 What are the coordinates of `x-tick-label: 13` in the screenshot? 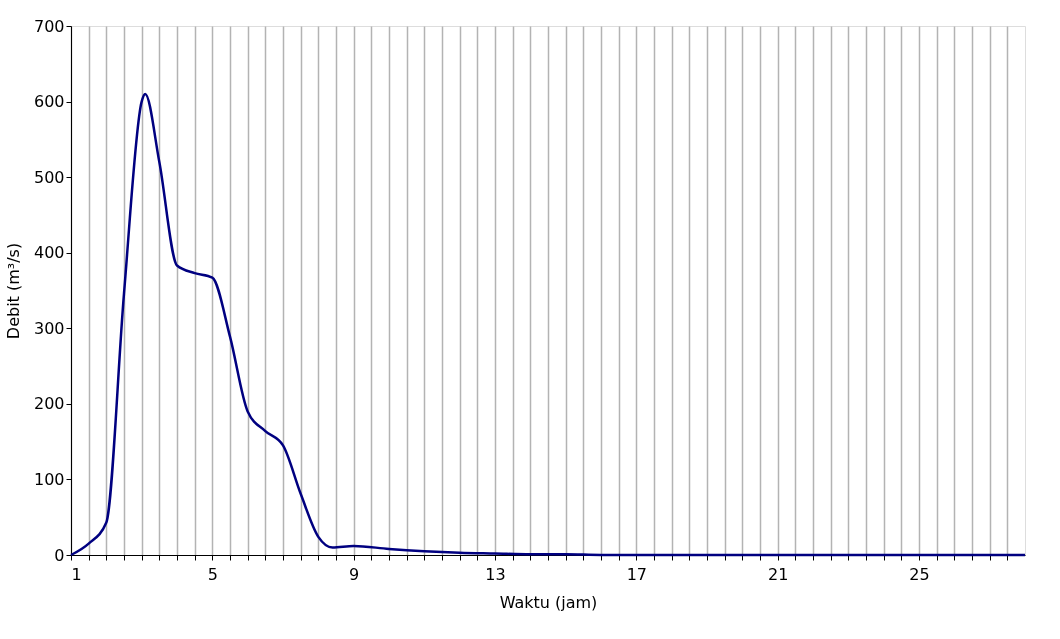 It's located at (495, 574).